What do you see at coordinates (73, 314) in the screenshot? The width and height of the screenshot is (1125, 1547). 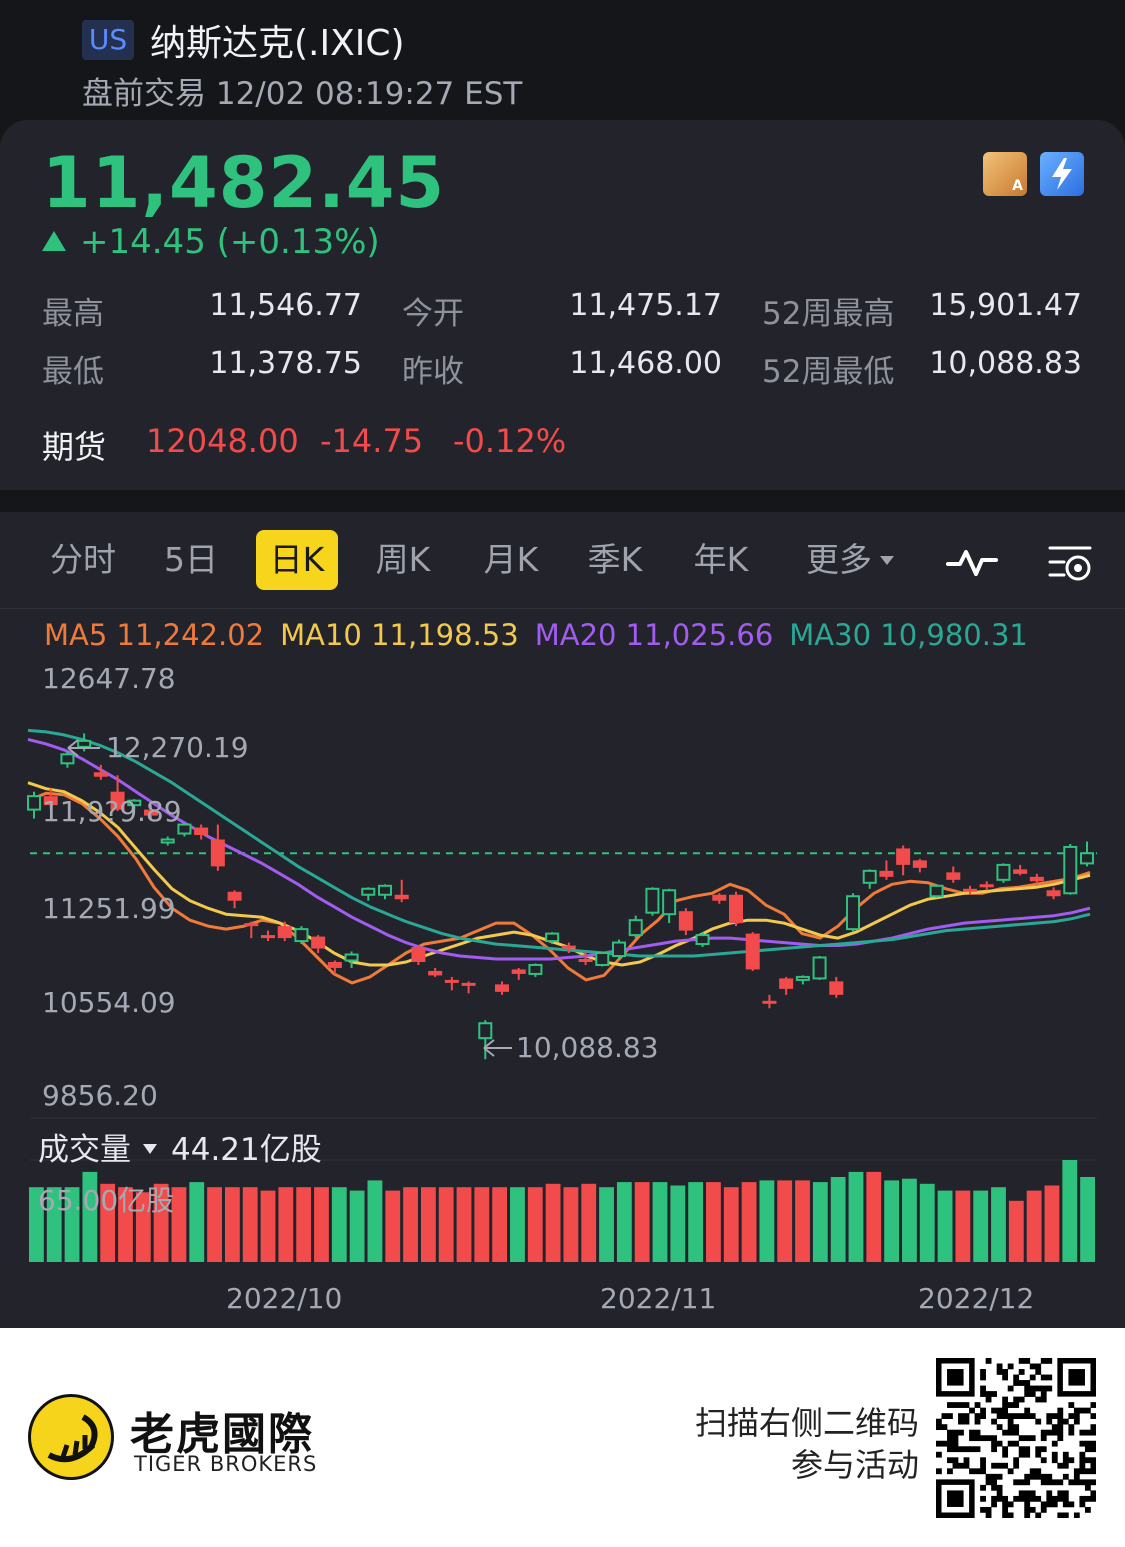 I see `stat-high-label: 最高` at bounding box center [73, 314].